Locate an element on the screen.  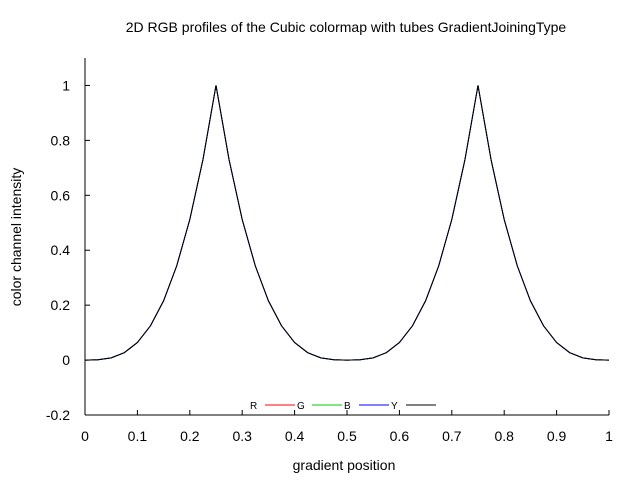
x-tick-label: 0 is located at coordinates (85, 436).